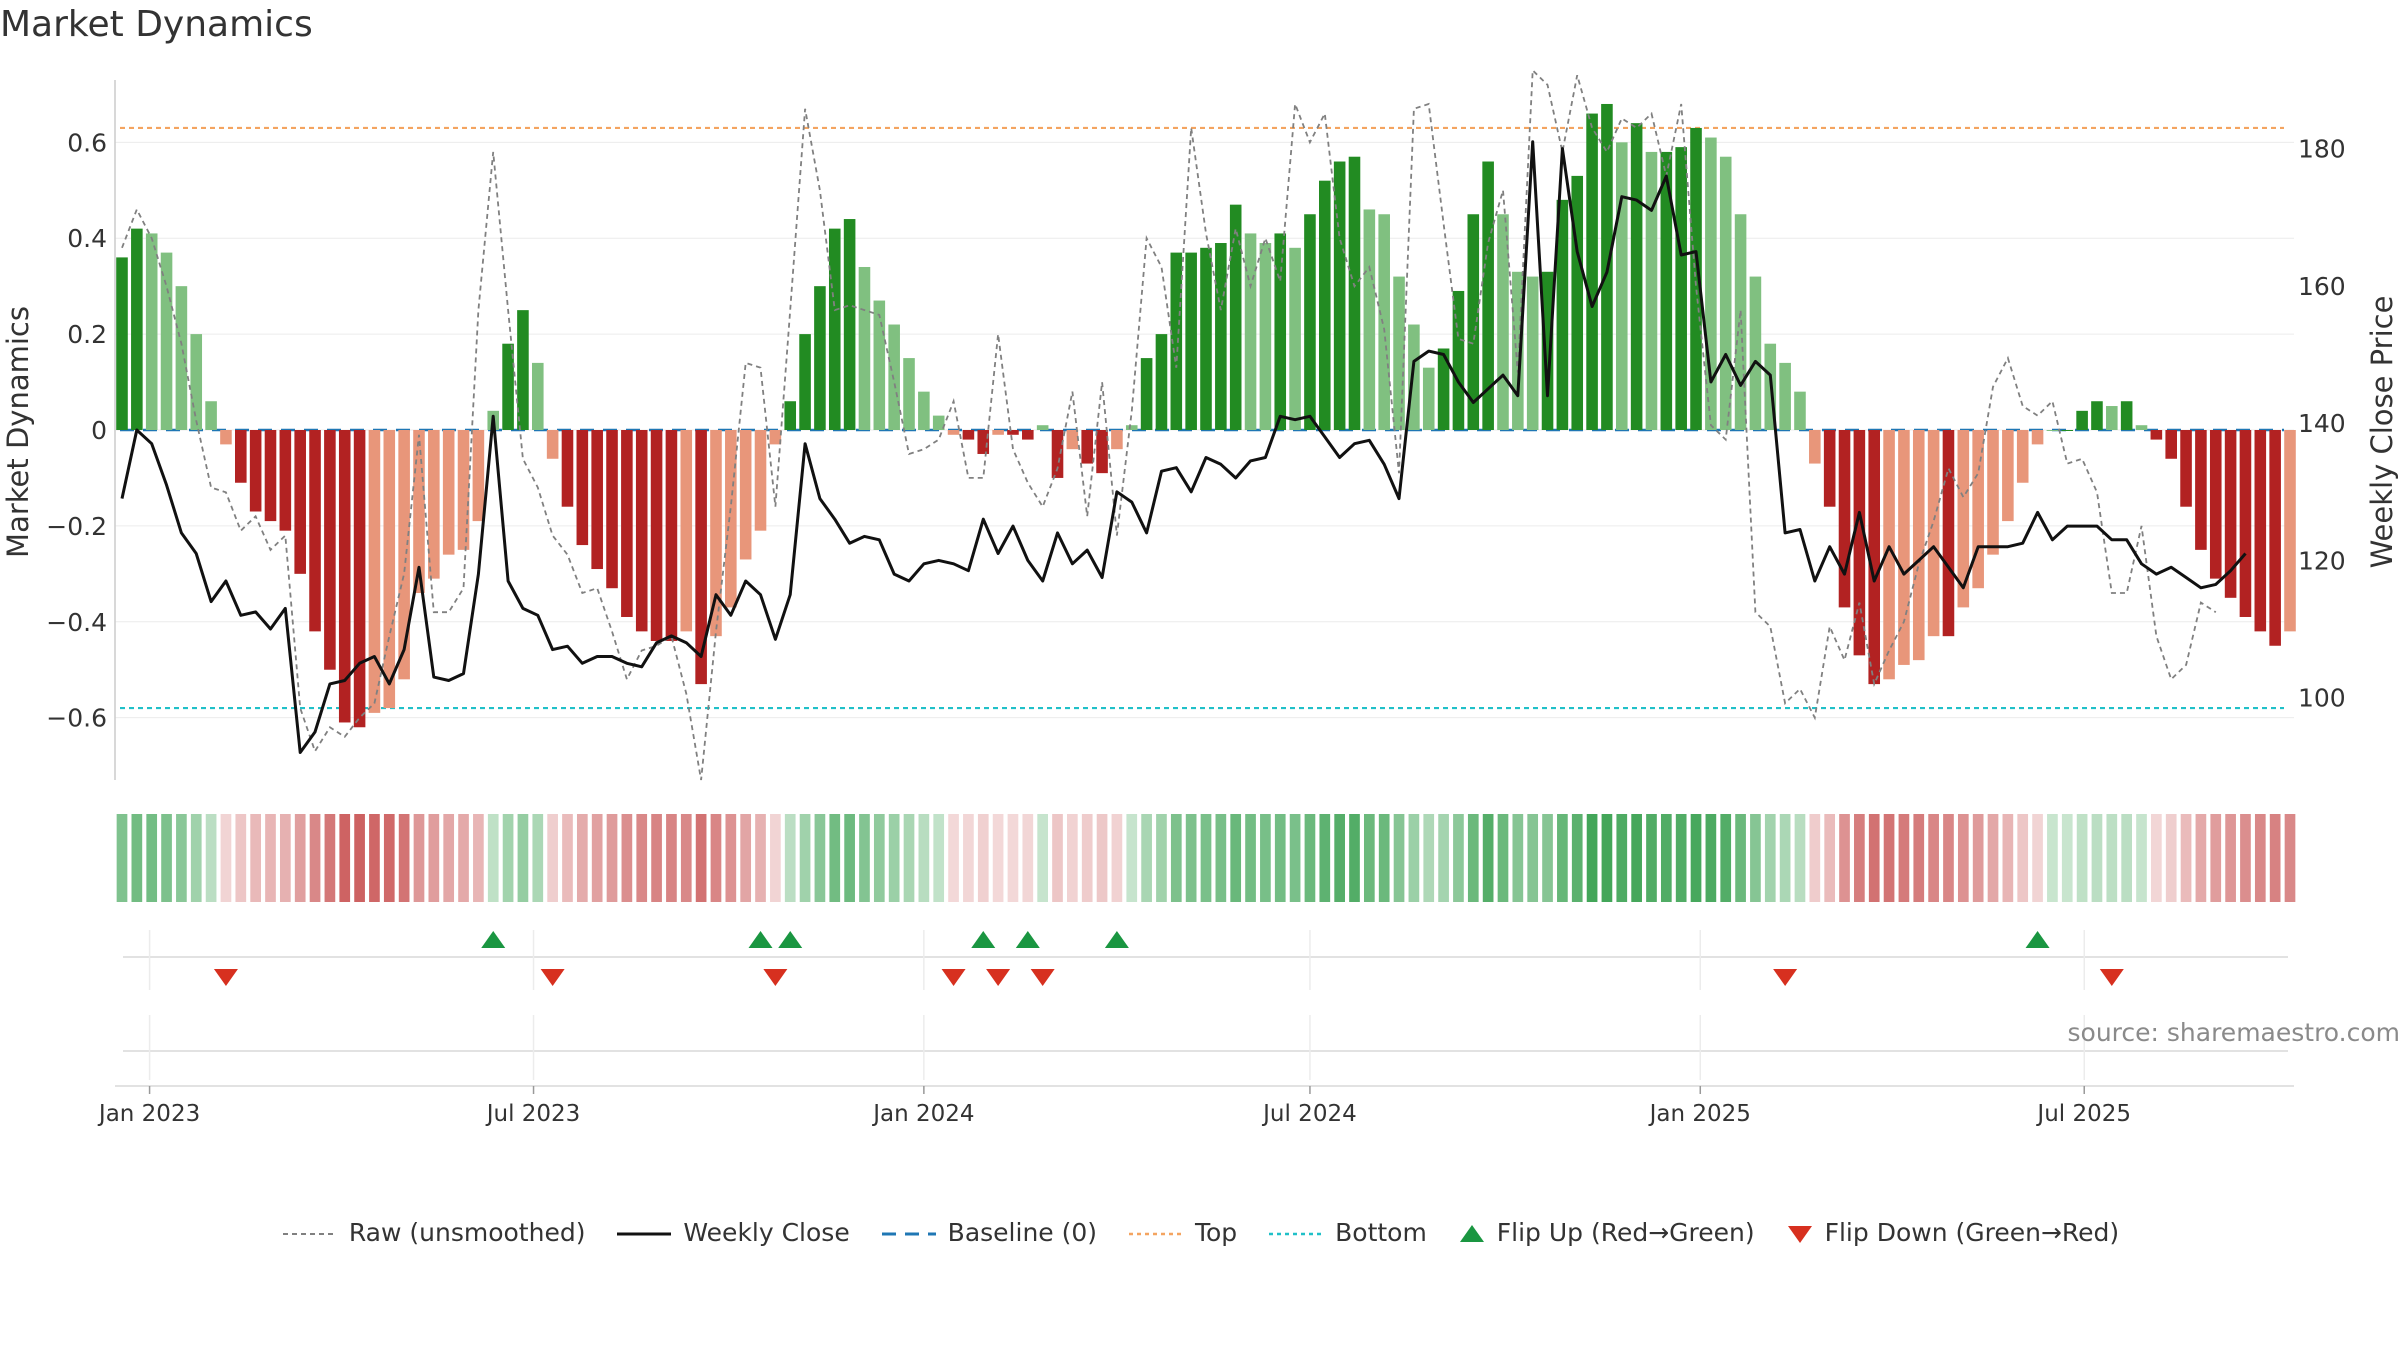  Describe the element at coordinates (1799, 1234) in the screenshot. I see `triangle-down-icon` at that location.